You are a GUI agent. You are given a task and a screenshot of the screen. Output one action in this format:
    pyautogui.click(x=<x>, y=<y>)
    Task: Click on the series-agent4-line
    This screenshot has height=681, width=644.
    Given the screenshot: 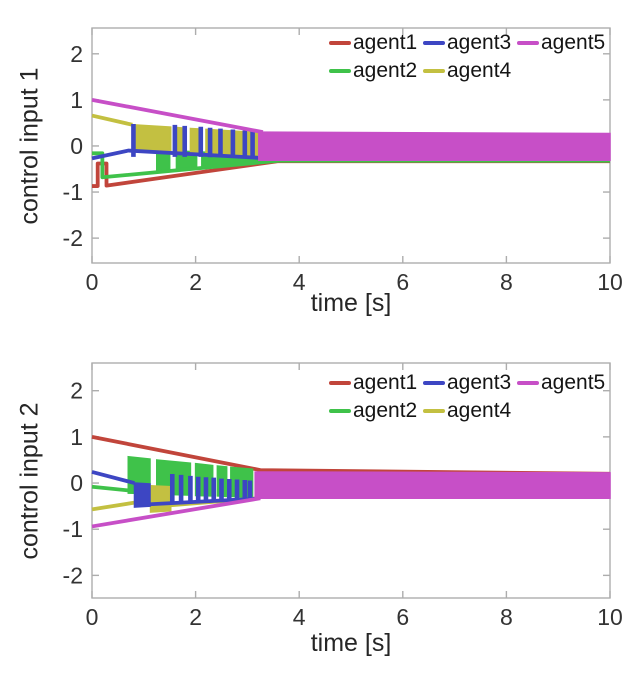 What is the action you would take?
    pyautogui.click(x=112, y=120)
    